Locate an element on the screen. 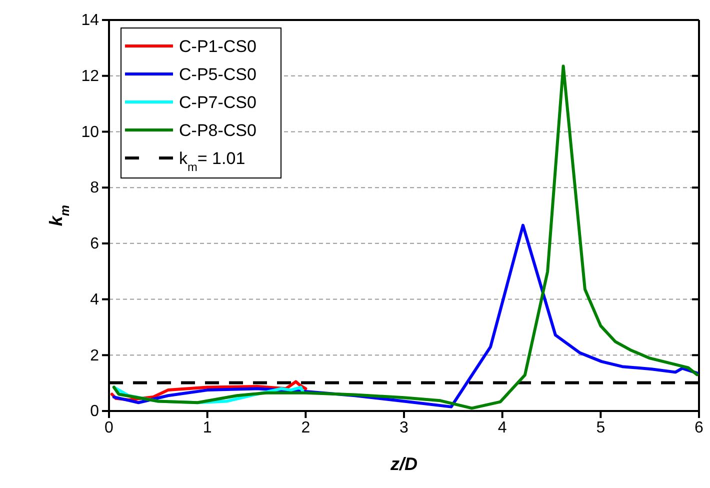  y-tick-label: 0 is located at coordinates (95, 411).